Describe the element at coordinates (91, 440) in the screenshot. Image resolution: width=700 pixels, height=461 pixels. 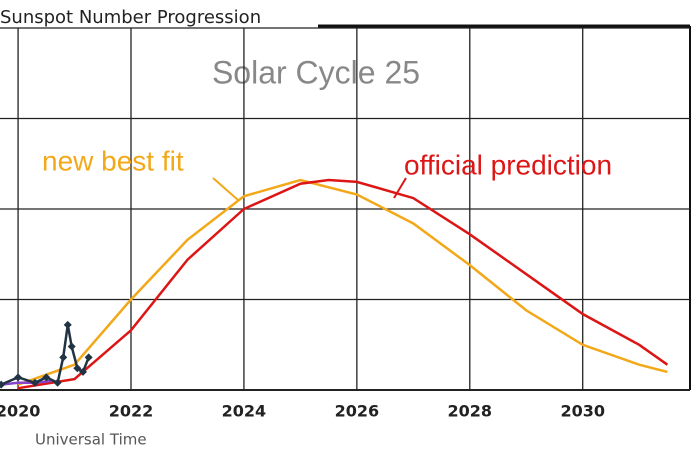
I see `x-axis-label: Universal Time` at that location.